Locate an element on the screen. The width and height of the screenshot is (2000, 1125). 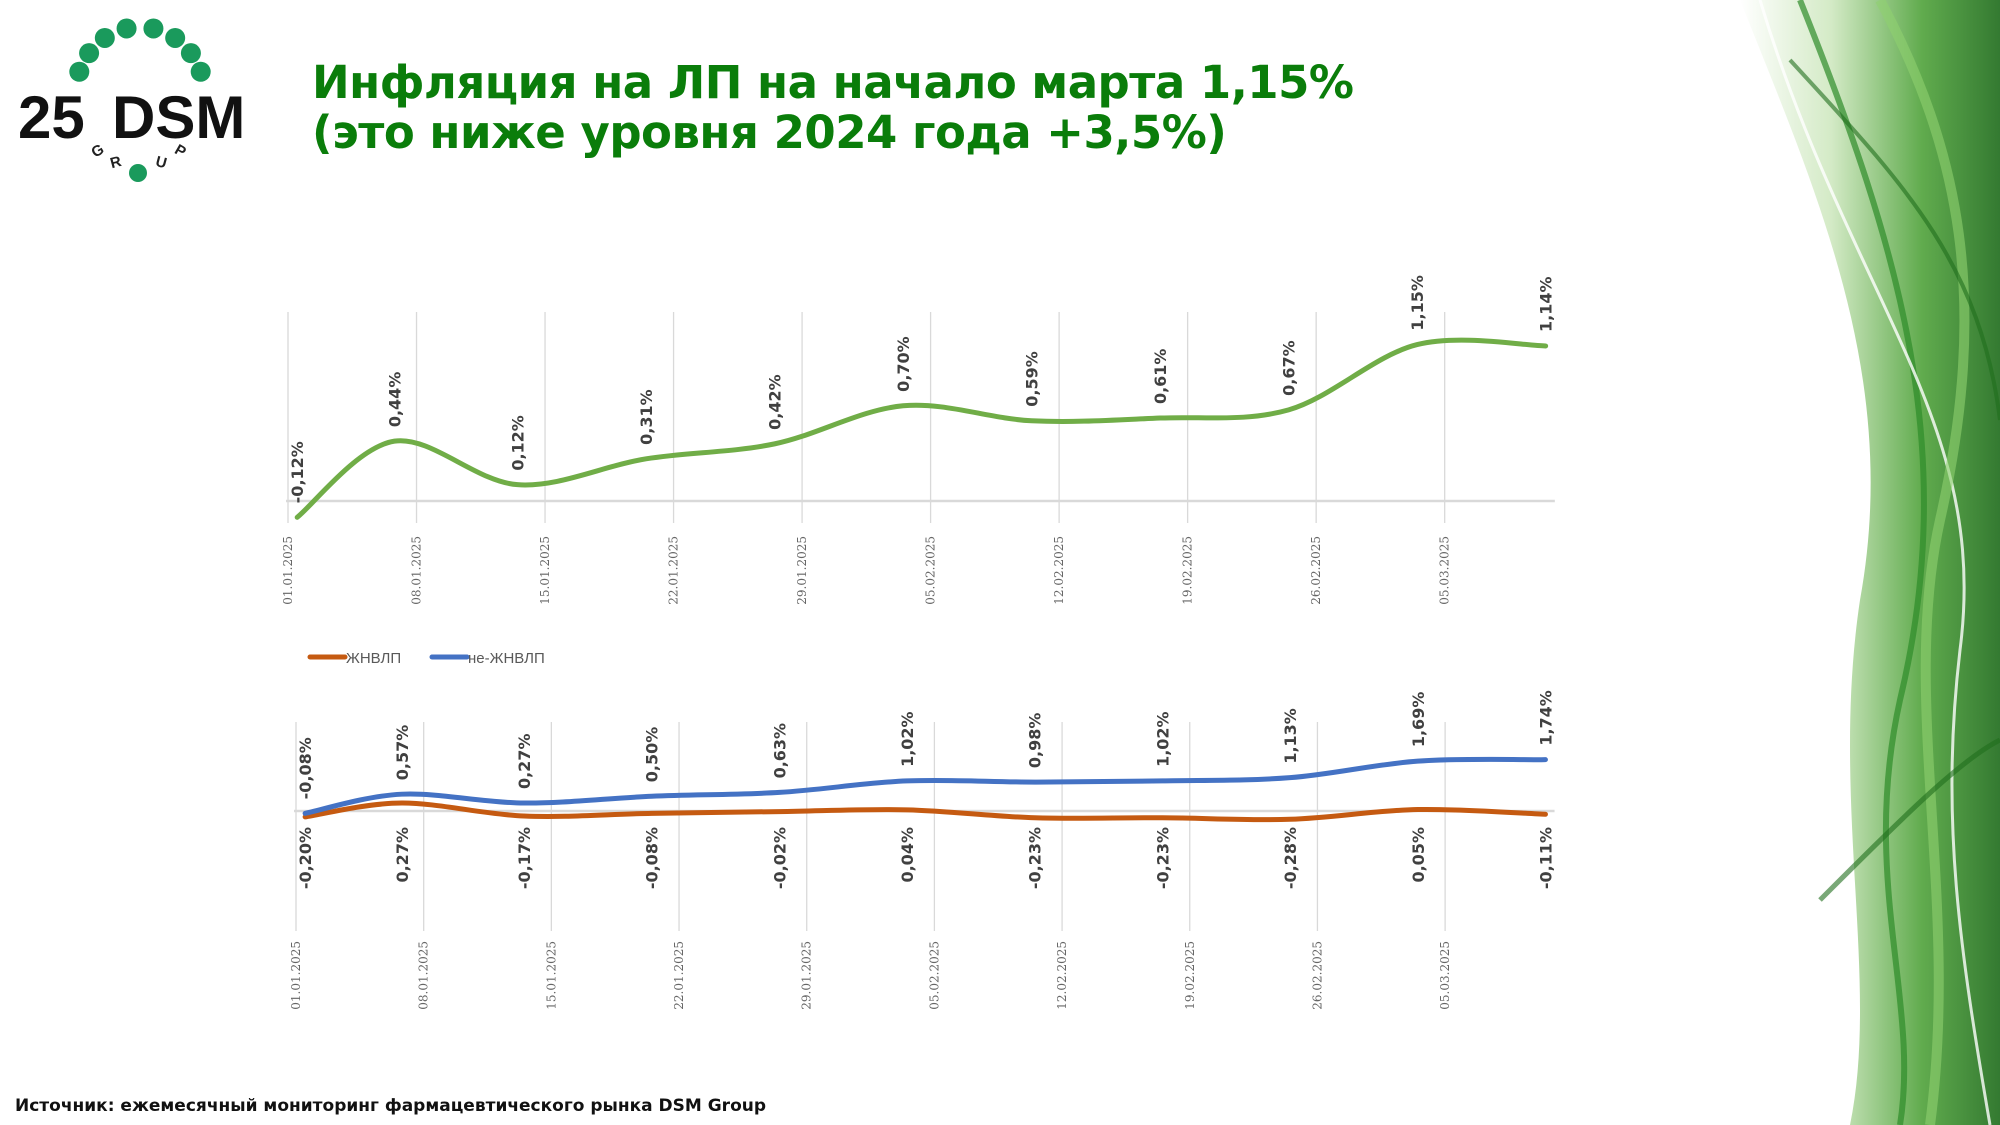
data-label: -0,11% is located at coordinates (1545, 858).